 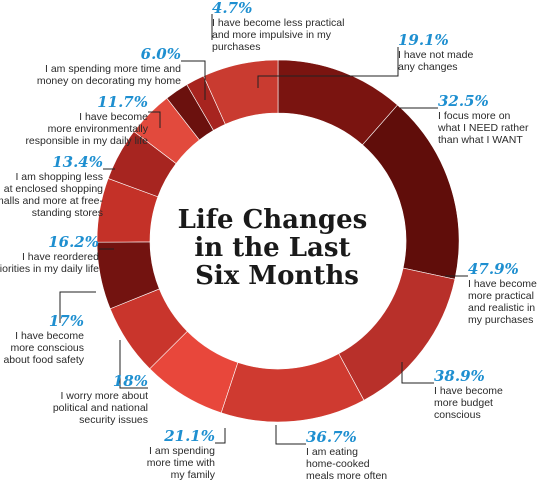 I want to click on segment-description-line: than what I WANT, so click(x=480, y=140).